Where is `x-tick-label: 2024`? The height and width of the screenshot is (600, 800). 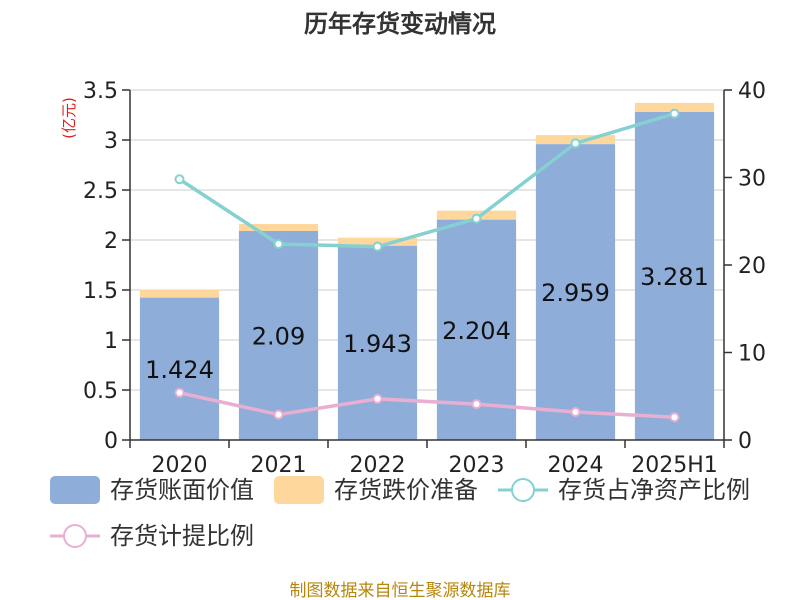 x-tick-label: 2024 is located at coordinates (576, 465).